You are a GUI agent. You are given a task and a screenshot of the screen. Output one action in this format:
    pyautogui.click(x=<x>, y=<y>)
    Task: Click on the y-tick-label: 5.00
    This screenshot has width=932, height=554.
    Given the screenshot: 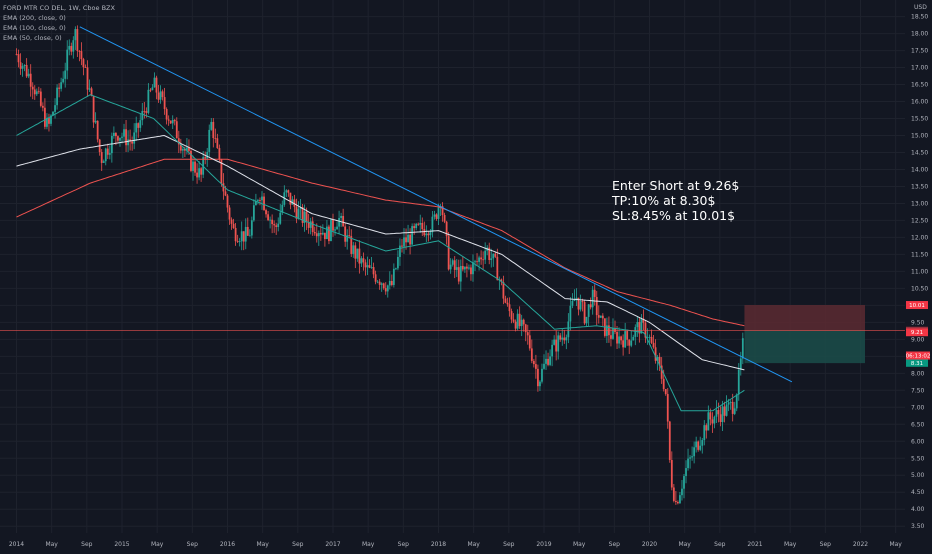 What is the action you would take?
    pyautogui.click(x=918, y=475)
    